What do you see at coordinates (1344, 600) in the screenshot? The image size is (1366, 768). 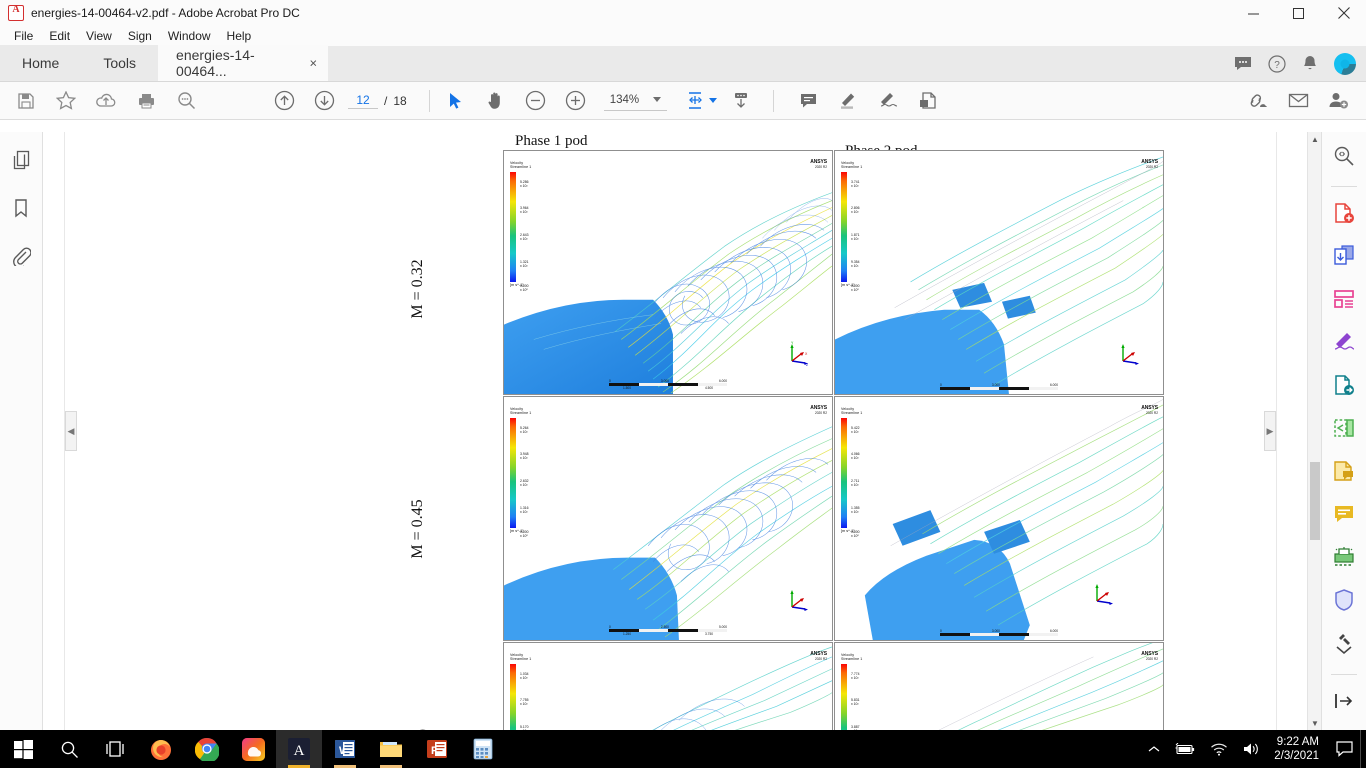 I see `protect-icon` at bounding box center [1344, 600].